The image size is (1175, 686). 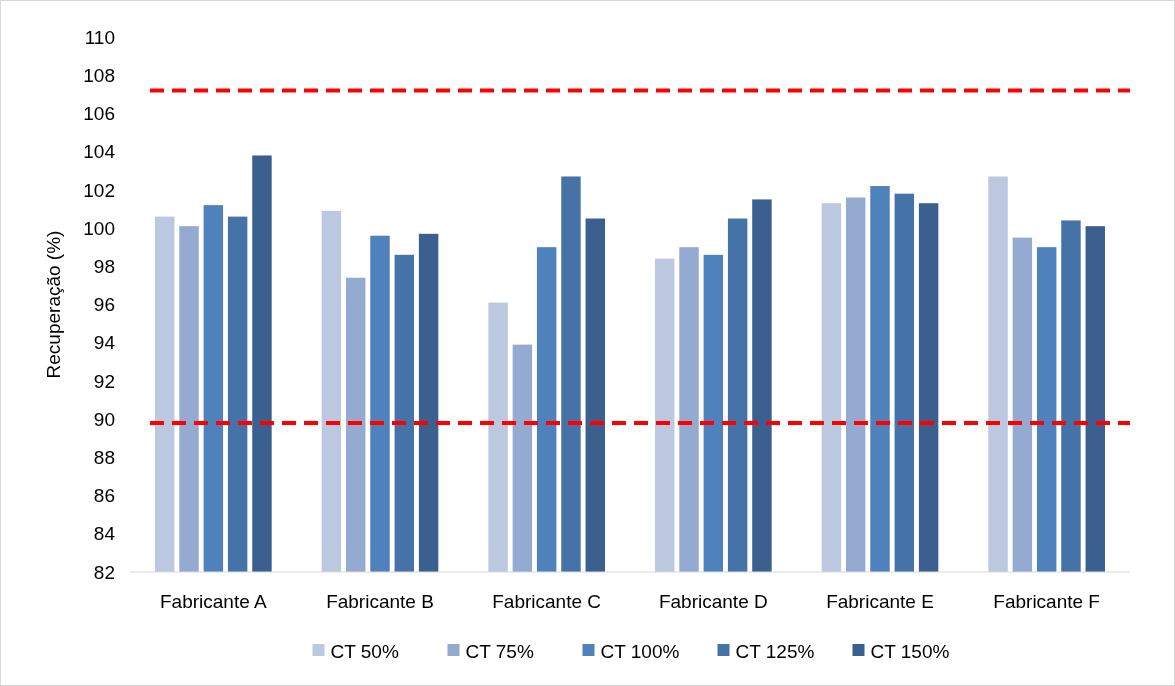 What do you see at coordinates (547, 601) in the screenshot?
I see `x-tick-label: Fabricante C` at bounding box center [547, 601].